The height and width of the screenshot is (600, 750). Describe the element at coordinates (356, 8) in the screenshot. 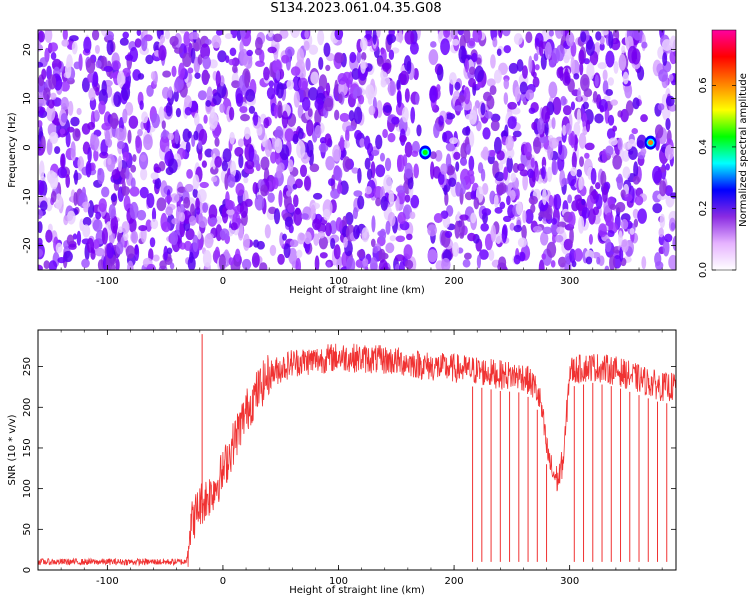

I see `figure-title: S134.2023.061.04.35.G08` at that location.